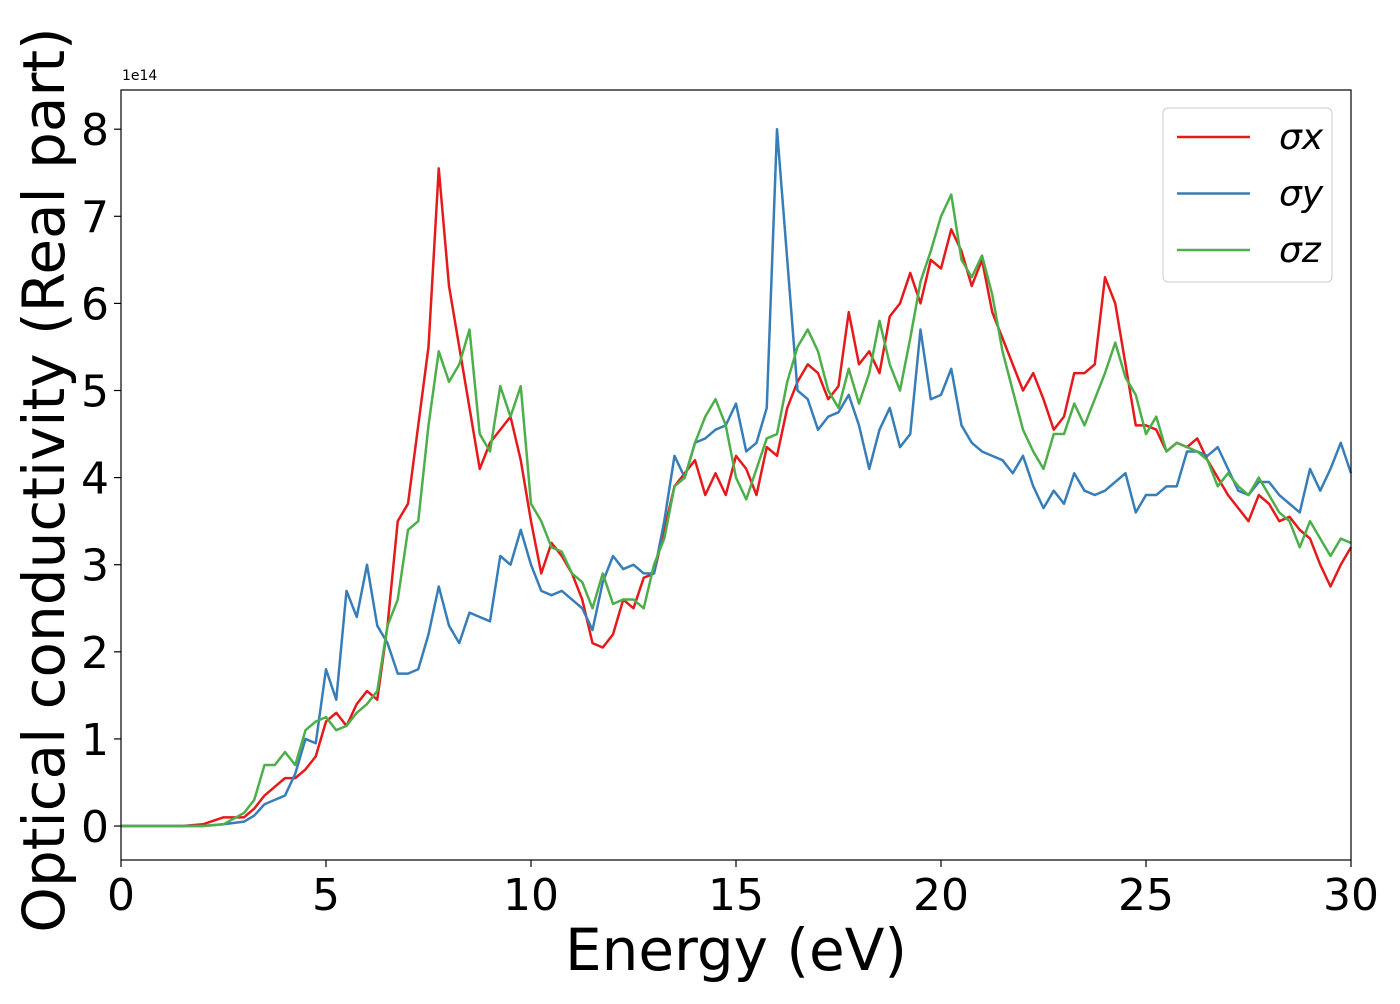  Describe the element at coordinates (1301, 137) in the screenshot. I see `legend-label: σx` at that location.